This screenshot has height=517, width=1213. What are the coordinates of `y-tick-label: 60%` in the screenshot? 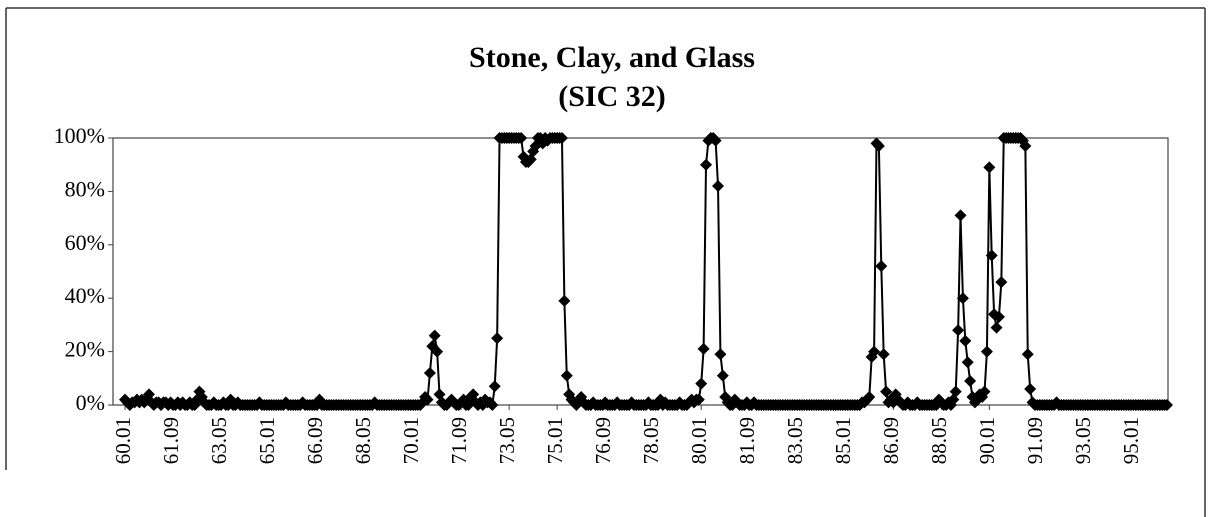 It's located at (85, 242).